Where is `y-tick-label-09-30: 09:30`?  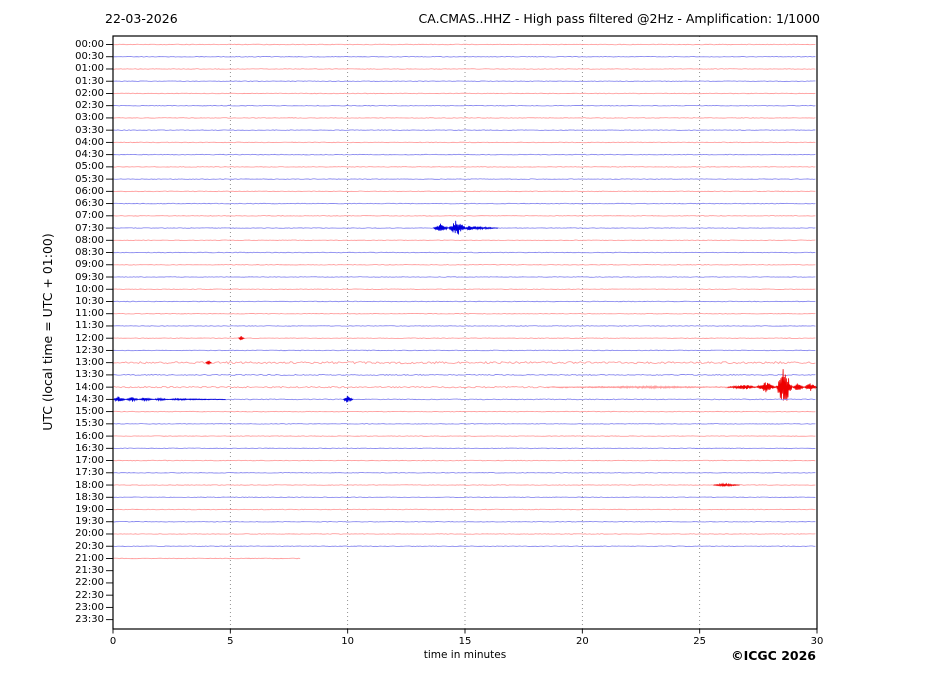
y-tick-label-09-30: 09:30 is located at coordinates (89, 277).